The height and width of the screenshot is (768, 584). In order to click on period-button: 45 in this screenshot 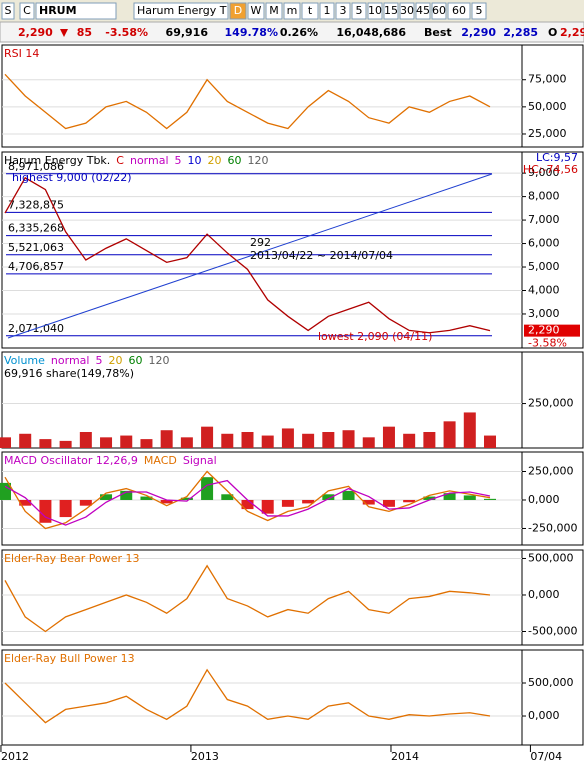, I will do `click(423, 10)`.